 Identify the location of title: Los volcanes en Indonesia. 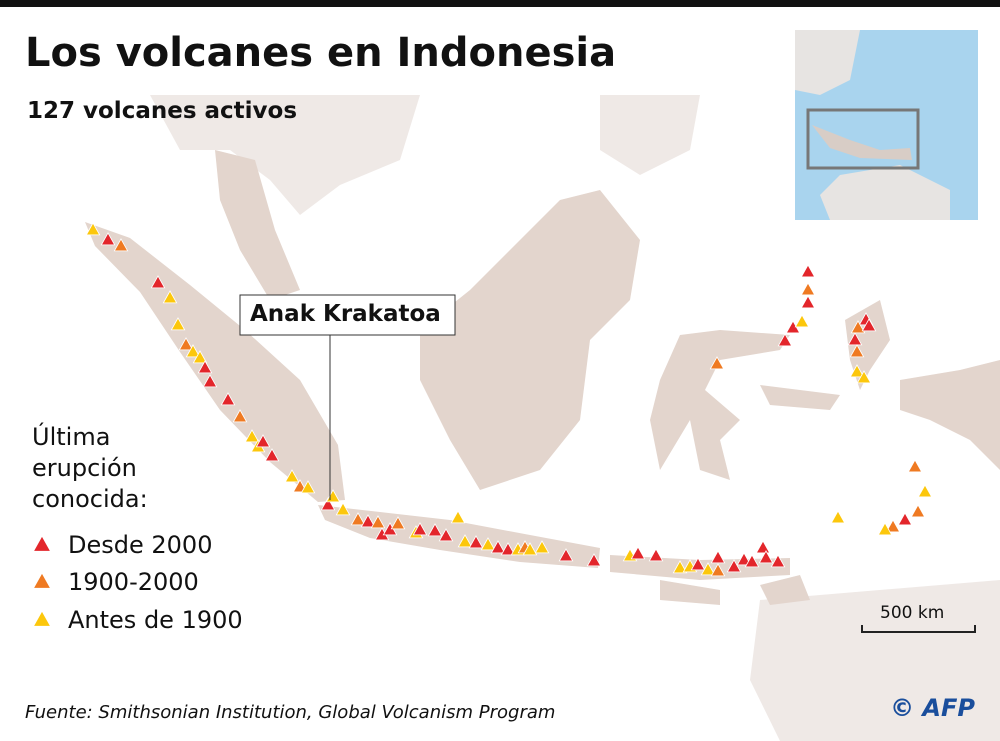
(321, 53).